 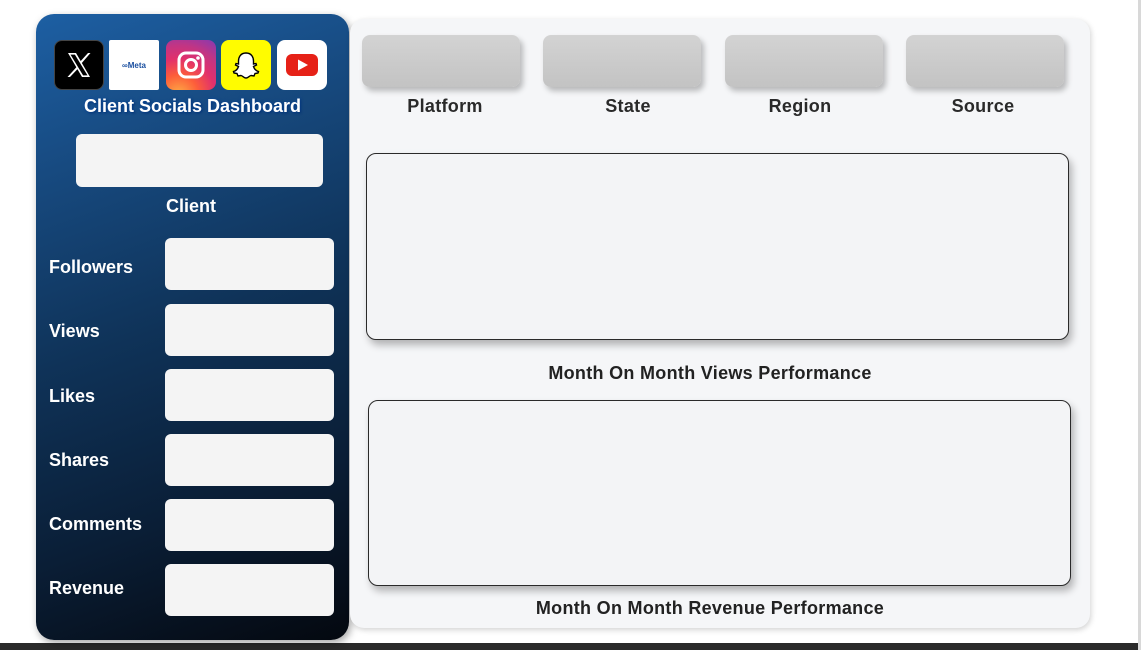 What do you see at coordinates (249, 330) in the screenshot?
I see `metric-card-views` at bounding box center [249, 330].